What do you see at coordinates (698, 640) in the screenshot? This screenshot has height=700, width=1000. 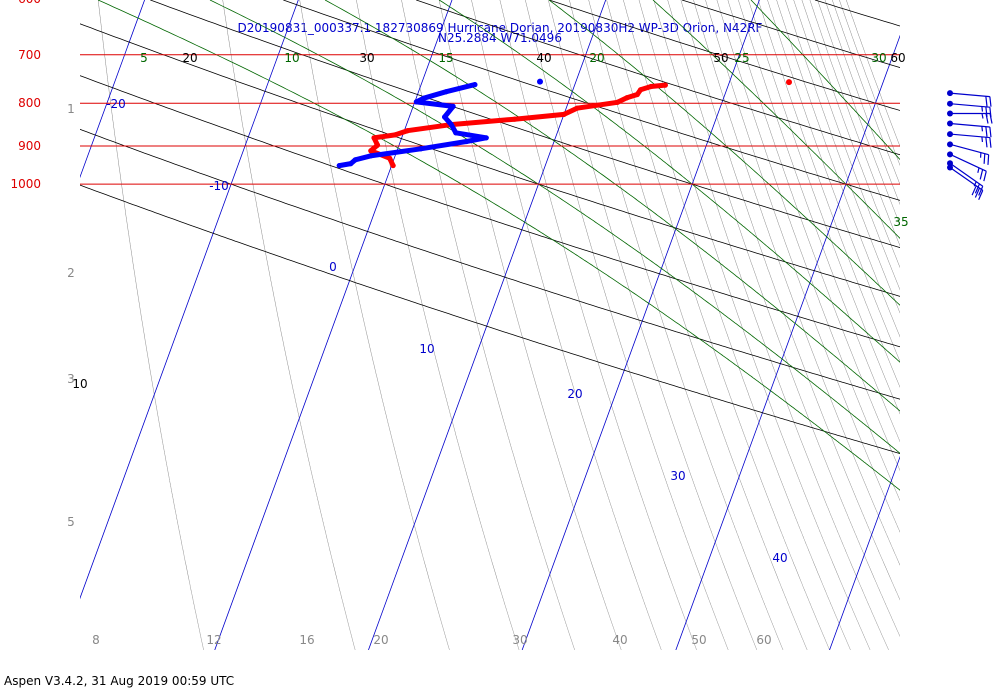 I see `mixing-ratio-label: 50` at bounding box center [698, 640].